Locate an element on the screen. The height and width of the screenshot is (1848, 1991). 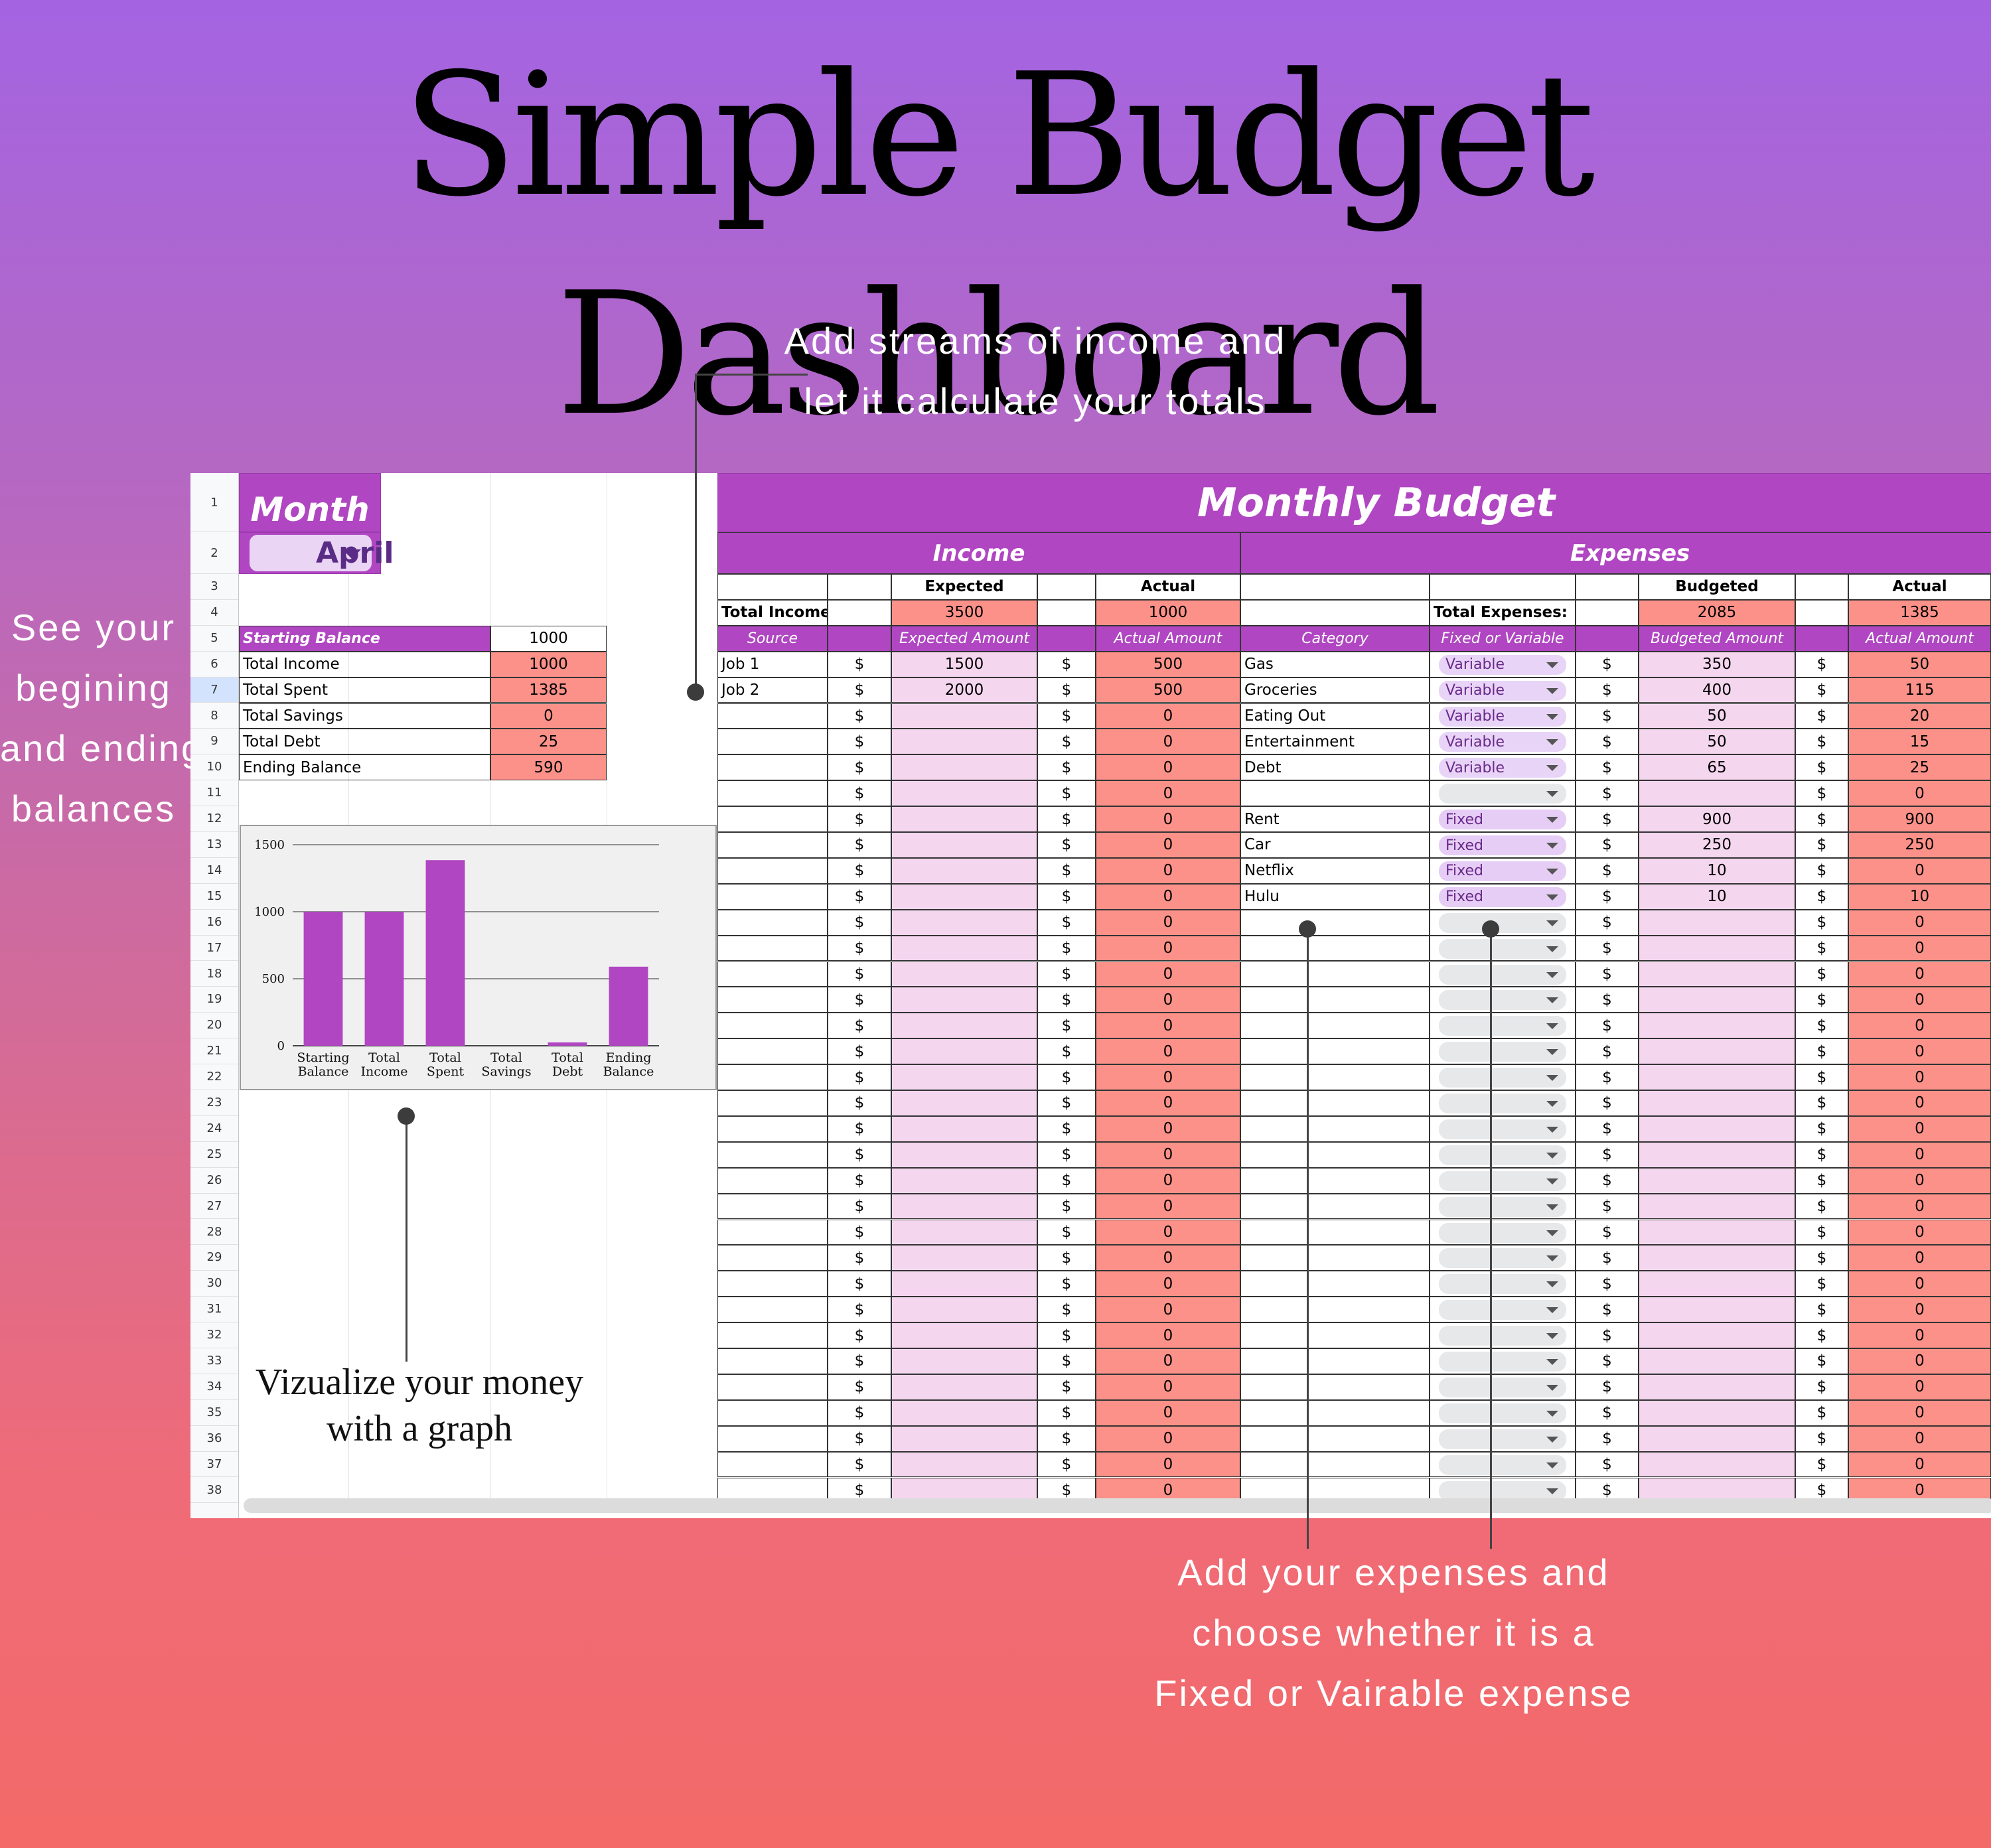
row-number: 22 is located at coordinates (214, 1077).